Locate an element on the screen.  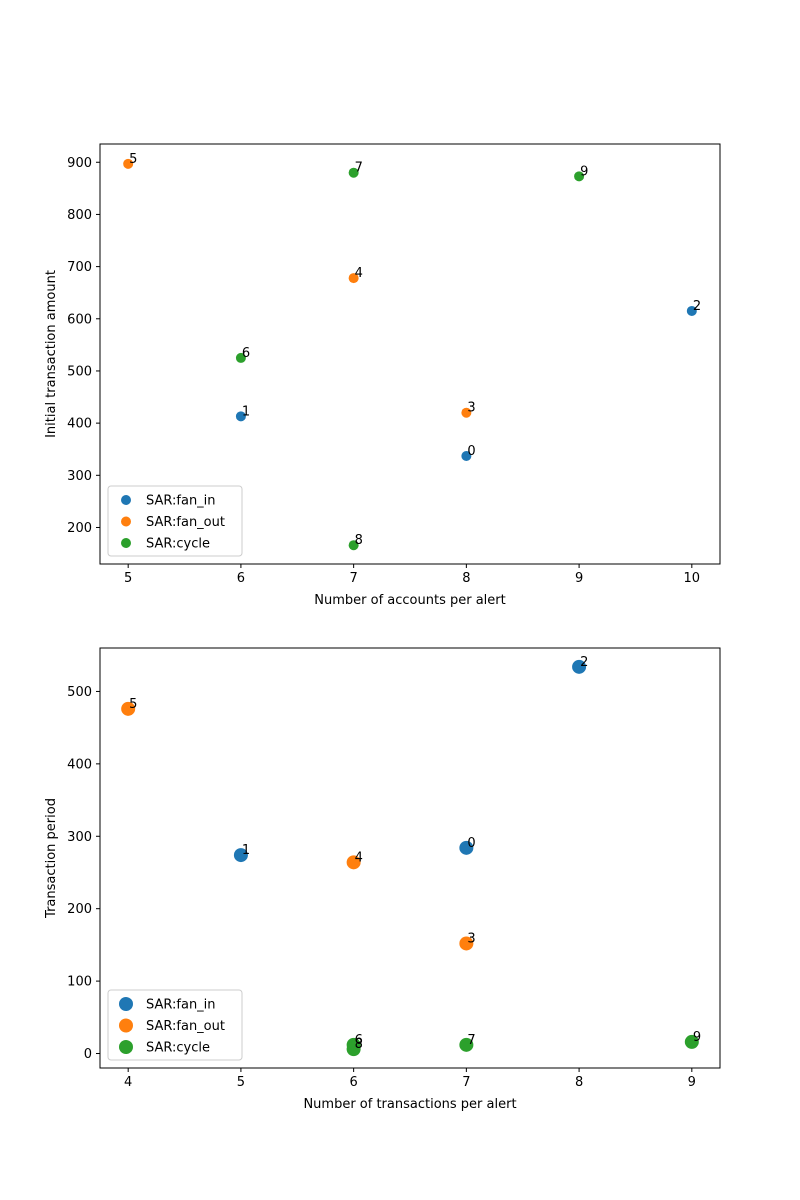
x-tick-label: 4 is located at coordinates (128, 1082).